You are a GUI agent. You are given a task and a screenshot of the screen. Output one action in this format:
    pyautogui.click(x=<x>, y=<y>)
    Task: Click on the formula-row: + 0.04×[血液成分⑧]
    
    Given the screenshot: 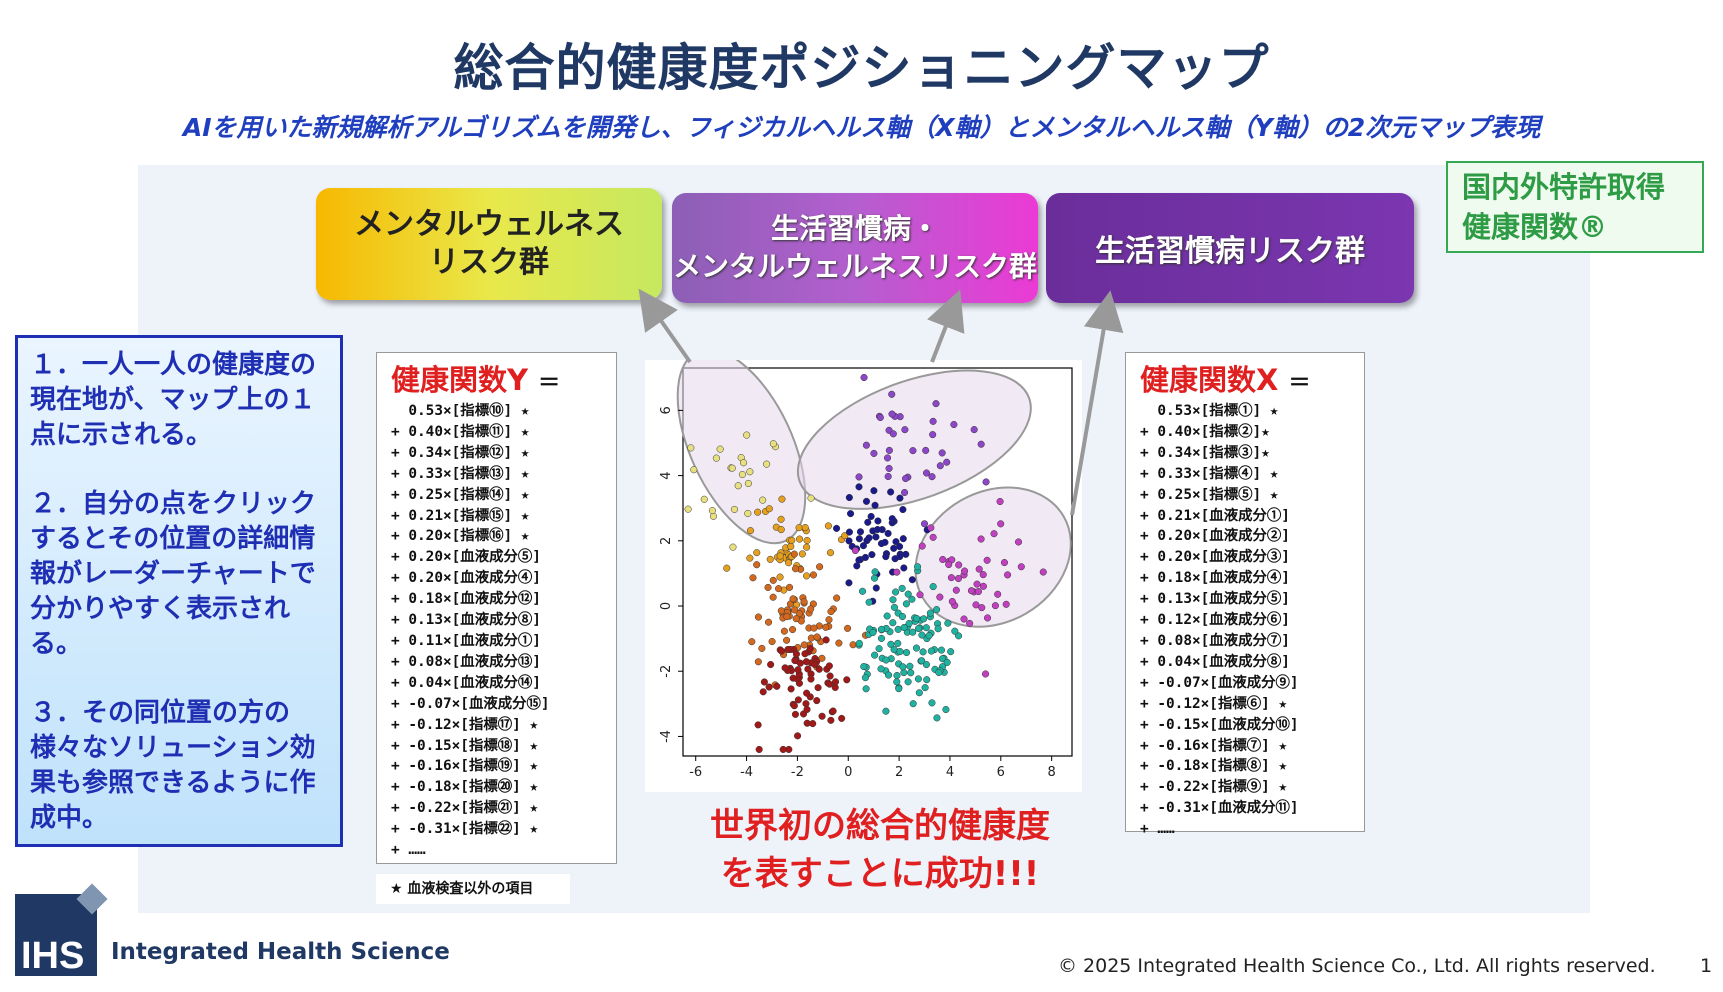 What is the action you would take?
    pyautogui.click(x=1215, y=661)
    